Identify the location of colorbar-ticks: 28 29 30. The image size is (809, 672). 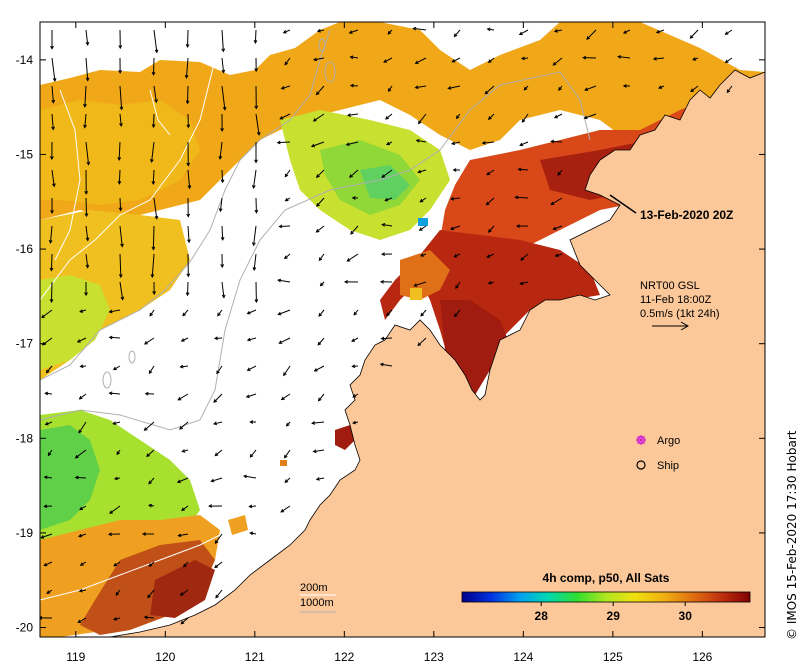
(613, 612).